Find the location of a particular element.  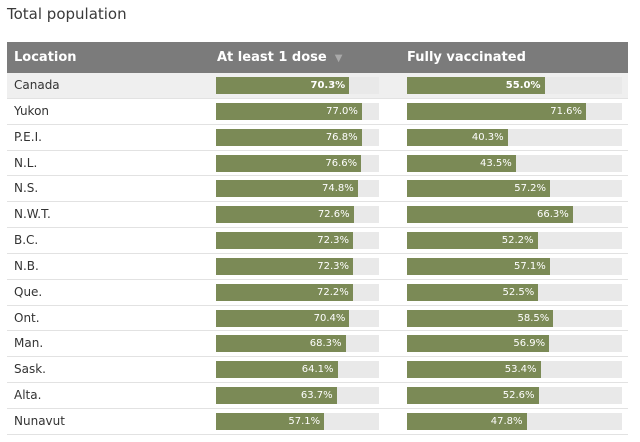

dose-bar: 70.4% is located at coordinates (283, 318).